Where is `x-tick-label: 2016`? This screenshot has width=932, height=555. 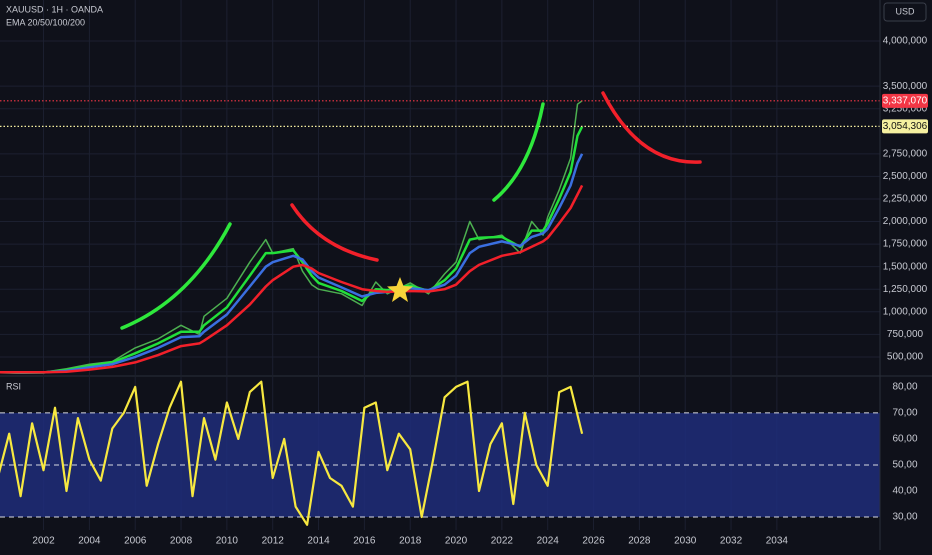 x-tick-label: 2016 is located at coordinates (364, 541).